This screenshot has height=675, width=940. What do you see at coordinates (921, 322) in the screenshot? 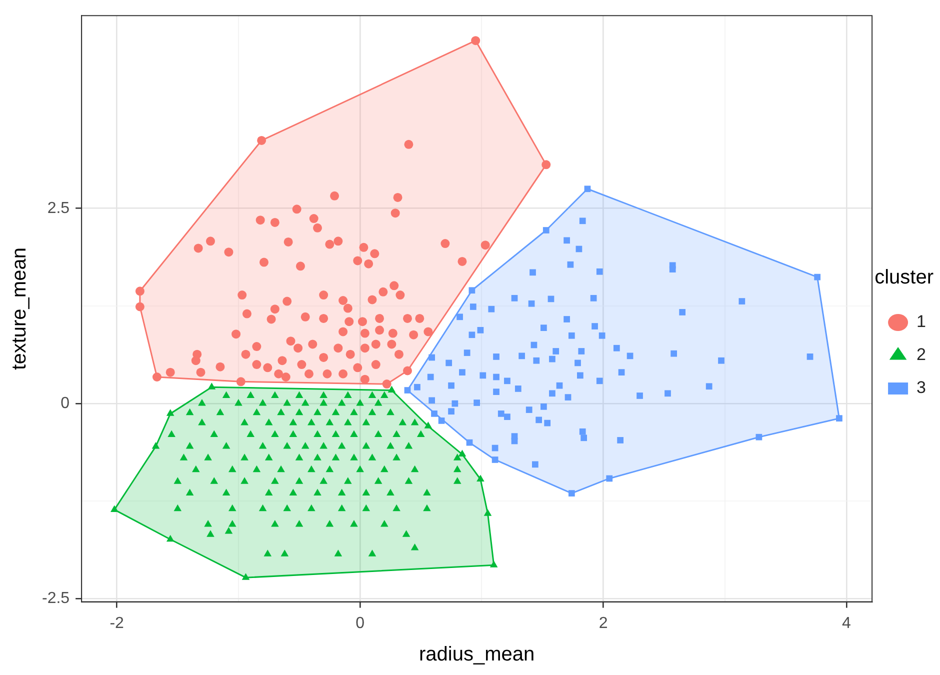
I see `legend-label: 1` at bounding box center [921, 322].